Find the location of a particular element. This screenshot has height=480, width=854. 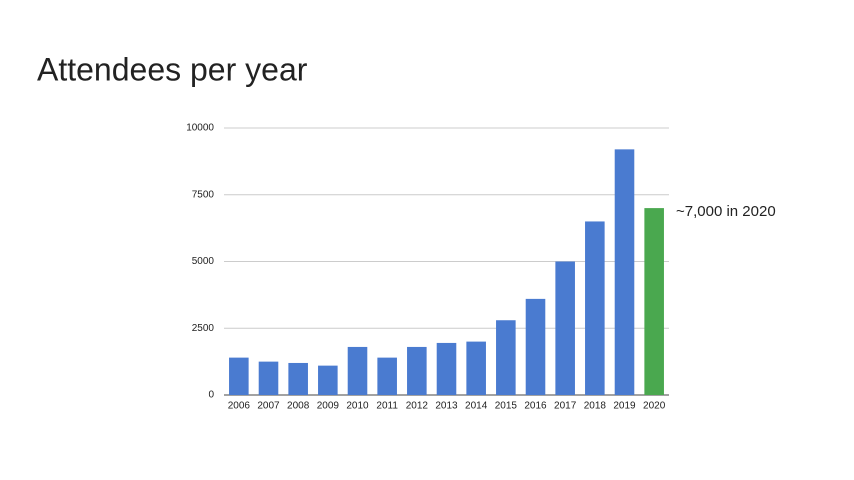

x-tick-label: 2014 is located at coordinates (476, 406).